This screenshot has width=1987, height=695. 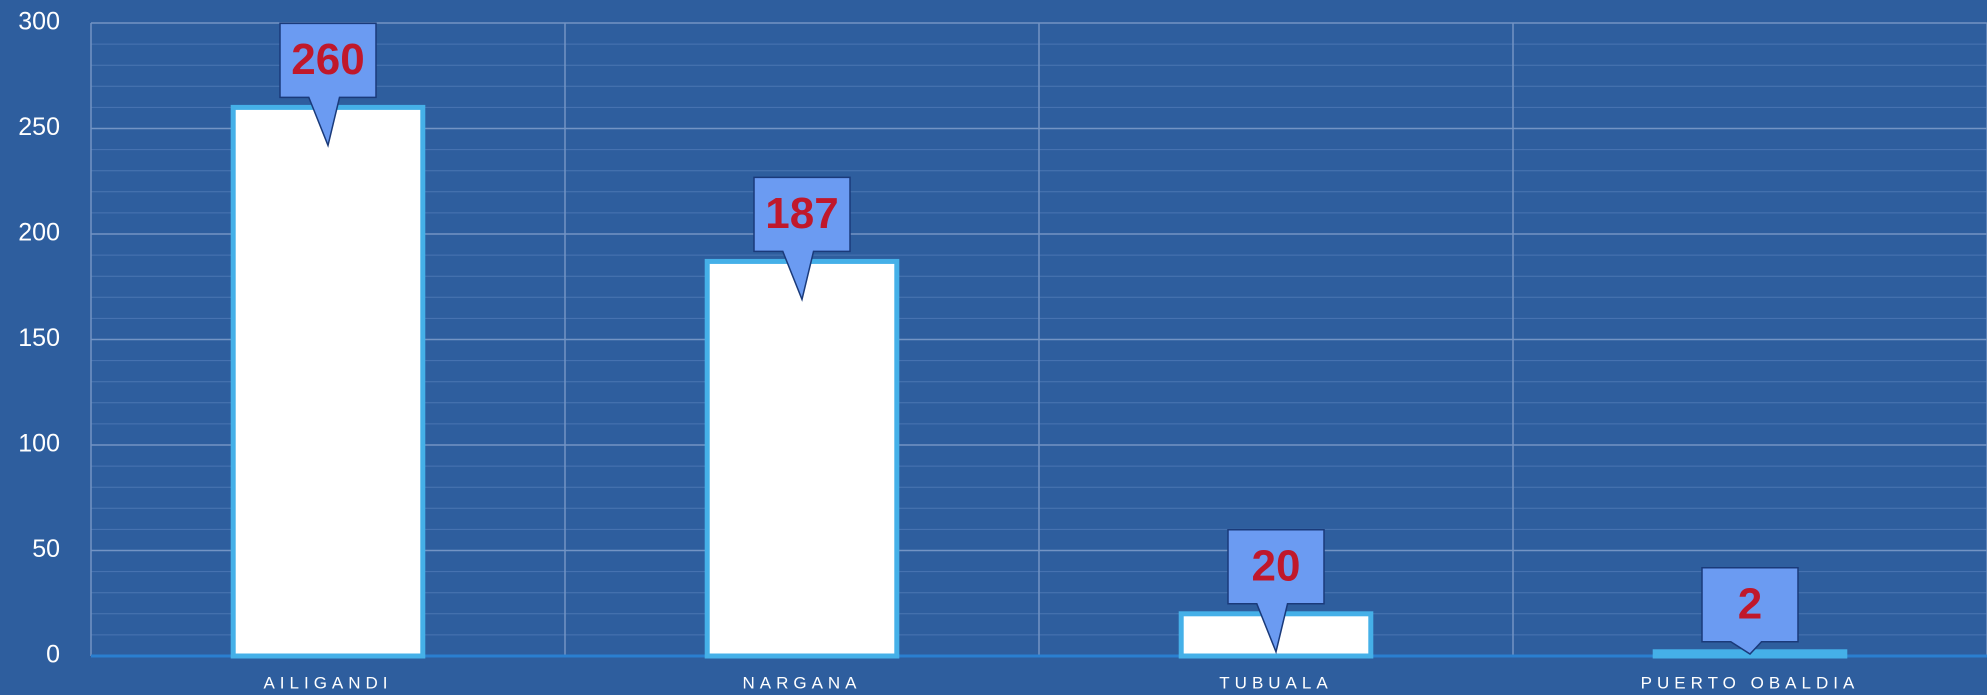 What do you see at coordinates (39, 127) in the screenshot?
I see `y-tick-label: 250` at bounding box center [39, 127].